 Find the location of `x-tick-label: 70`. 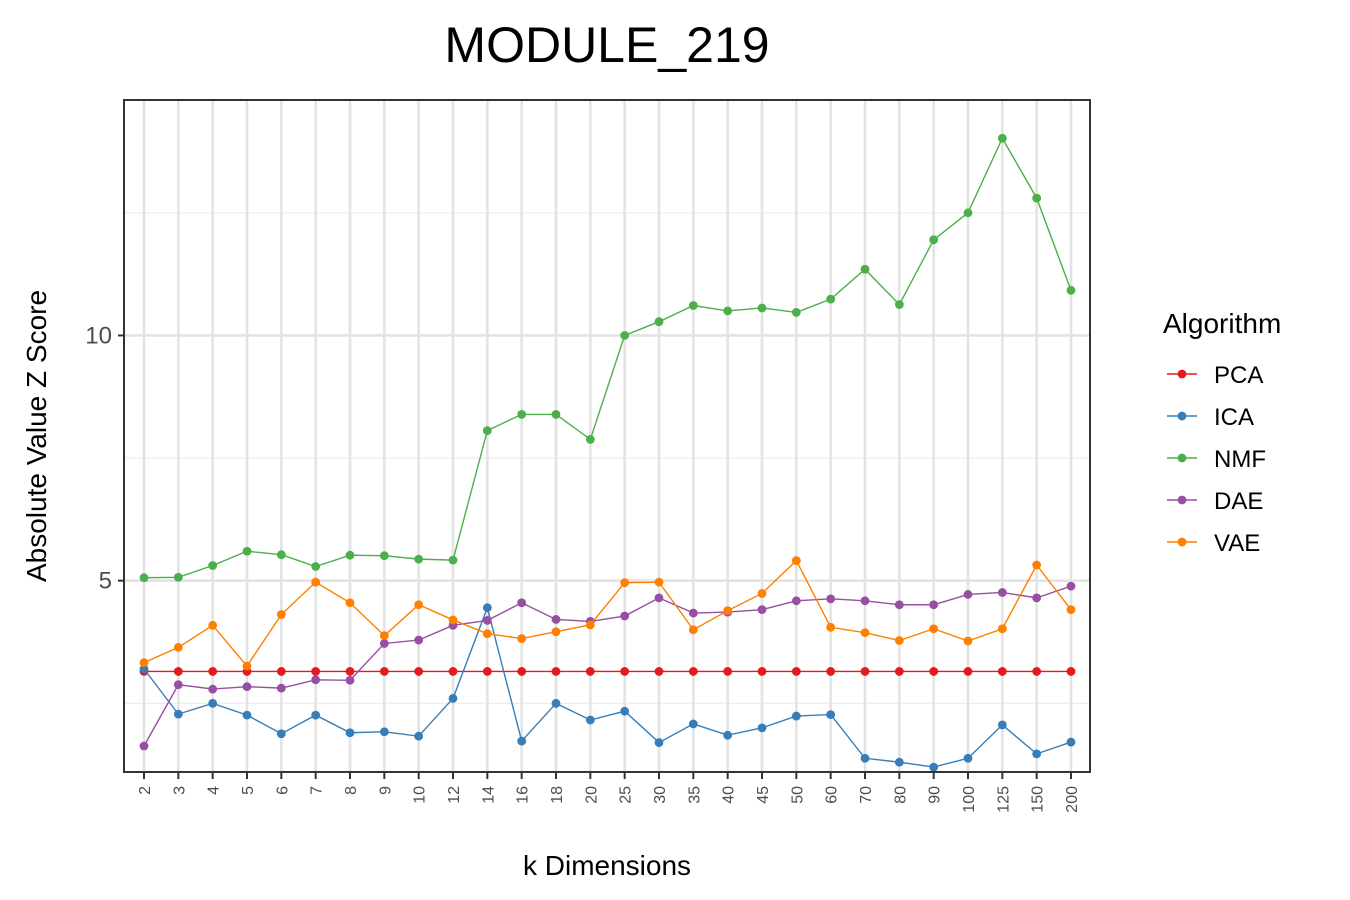

x-tick-label: 70 is located at coordinates (866, 795).